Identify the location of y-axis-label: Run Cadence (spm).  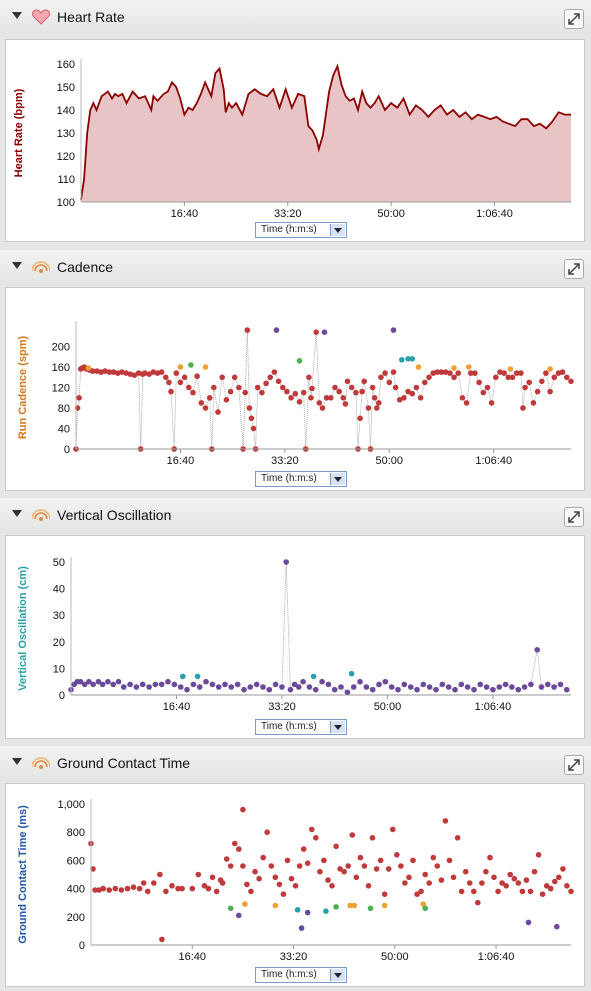
(23, 388).